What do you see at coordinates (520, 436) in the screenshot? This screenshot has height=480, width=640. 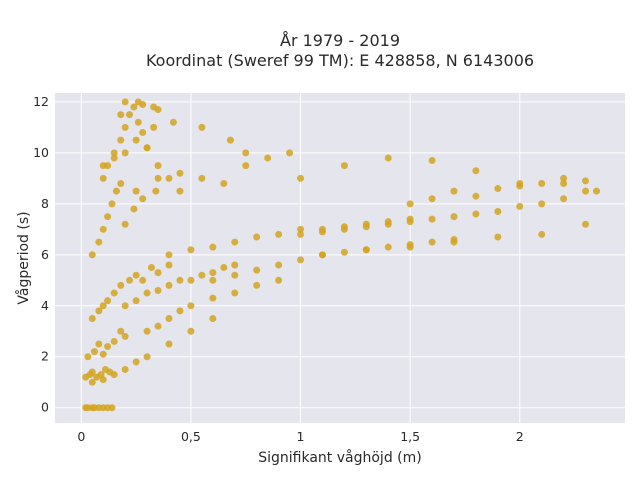 I see `x-tick-label: 2` at bounding box center [520, 436].